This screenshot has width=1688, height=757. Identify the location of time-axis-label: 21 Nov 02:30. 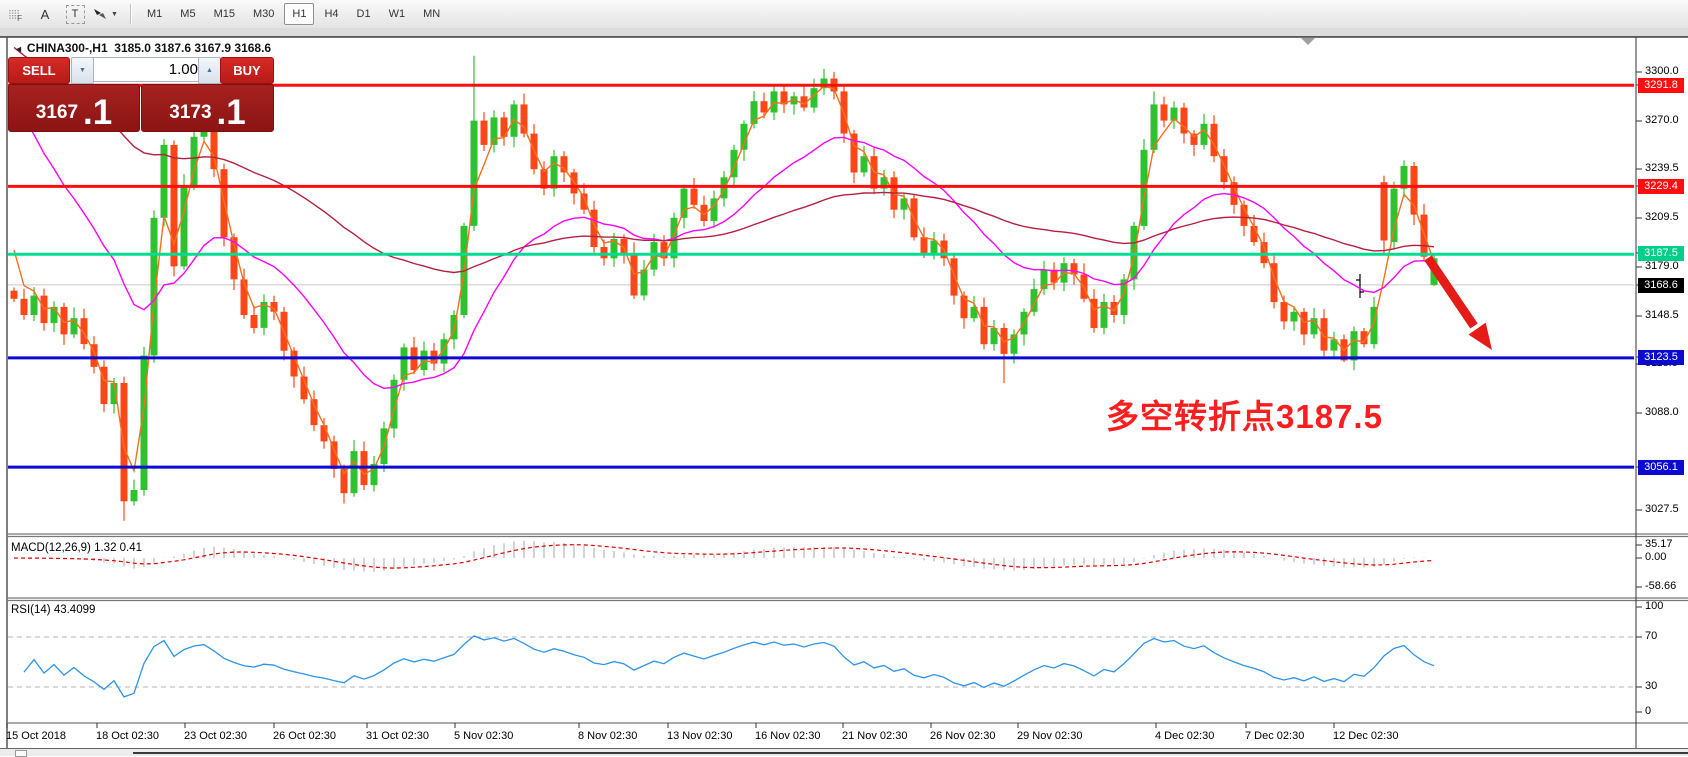
(875, 736).